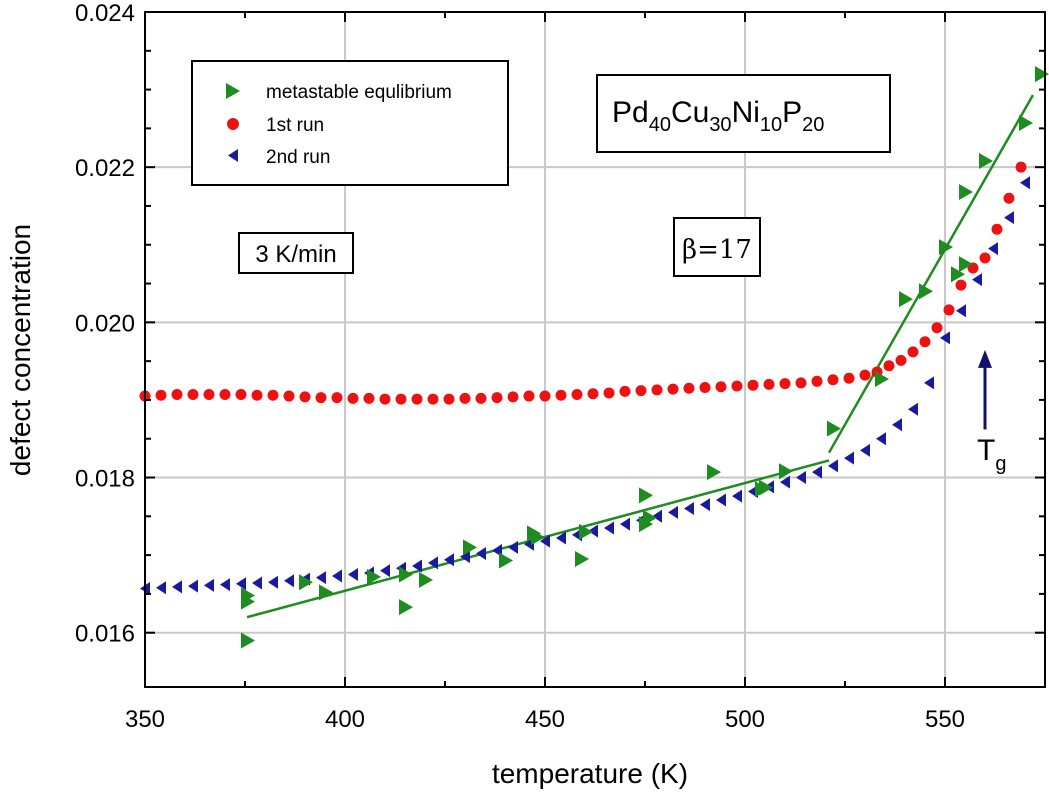 This screenshot has width=1049, height=799. Describe the element at coordinates (985, 358) in the screenshot. I see `tg-arrow-head` at that location.